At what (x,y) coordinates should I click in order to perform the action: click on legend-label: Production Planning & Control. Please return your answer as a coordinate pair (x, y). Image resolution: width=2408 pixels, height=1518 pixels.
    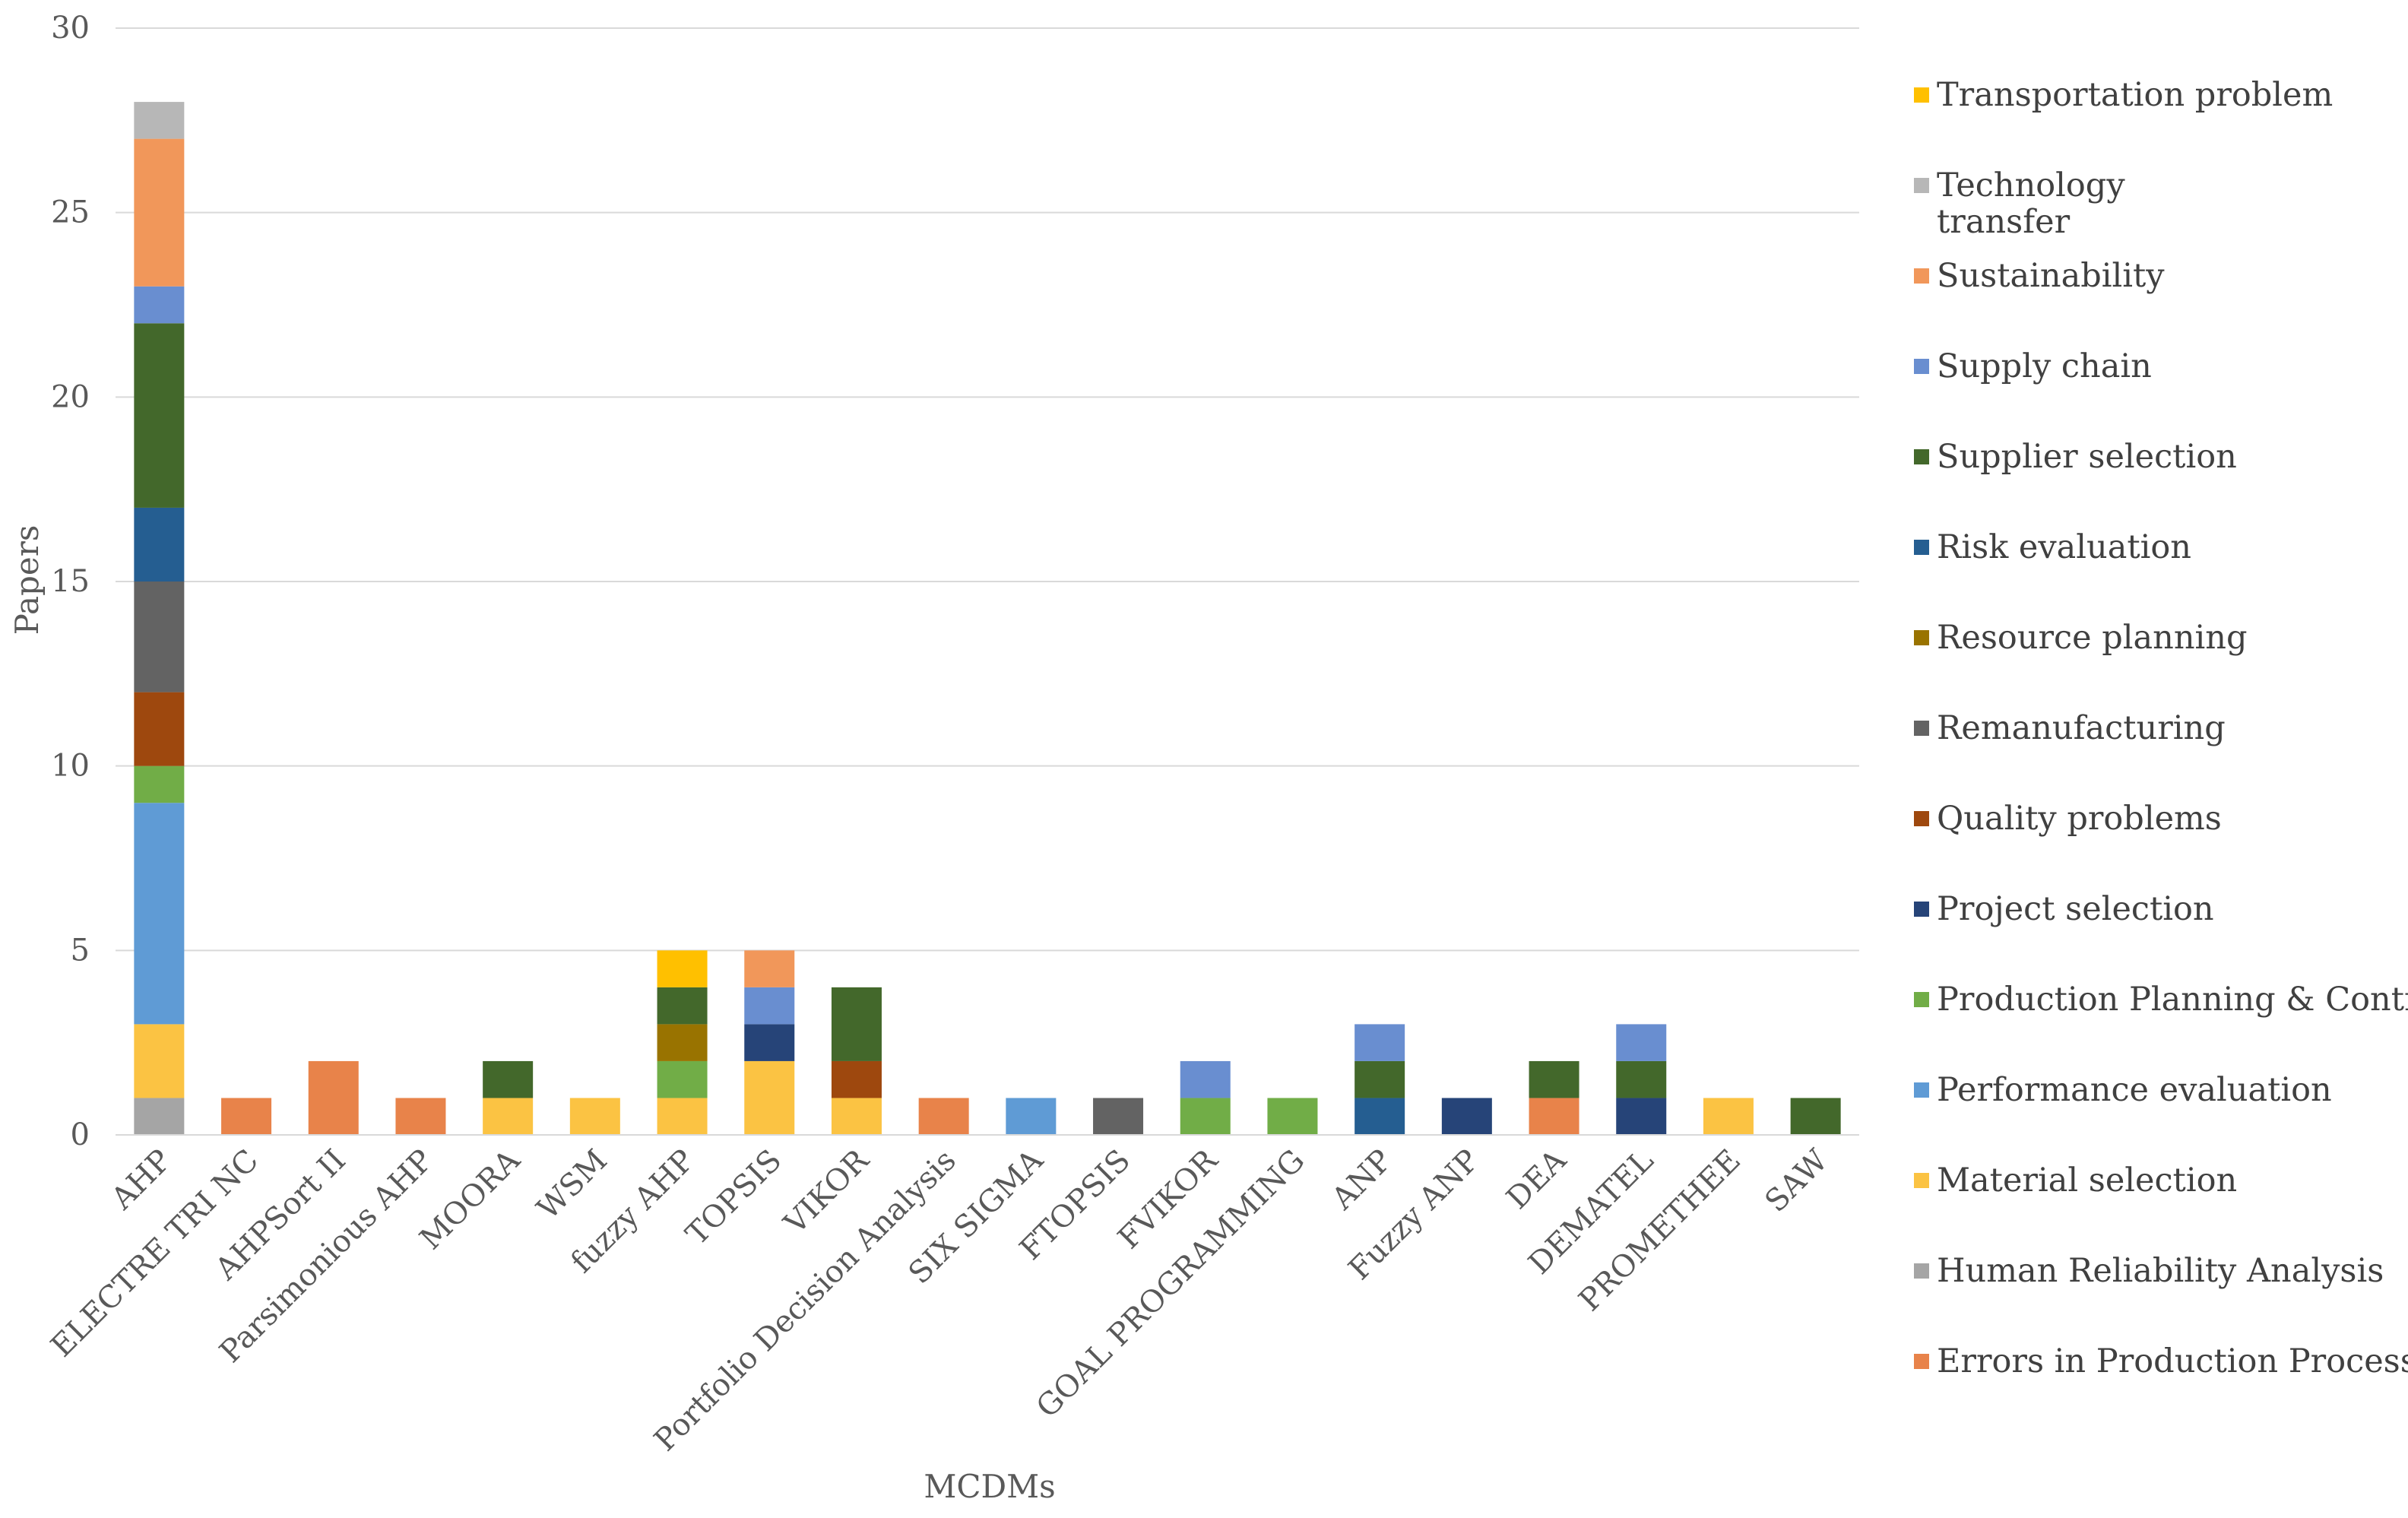
    Looking at the image, I should click on (2172, 1000).